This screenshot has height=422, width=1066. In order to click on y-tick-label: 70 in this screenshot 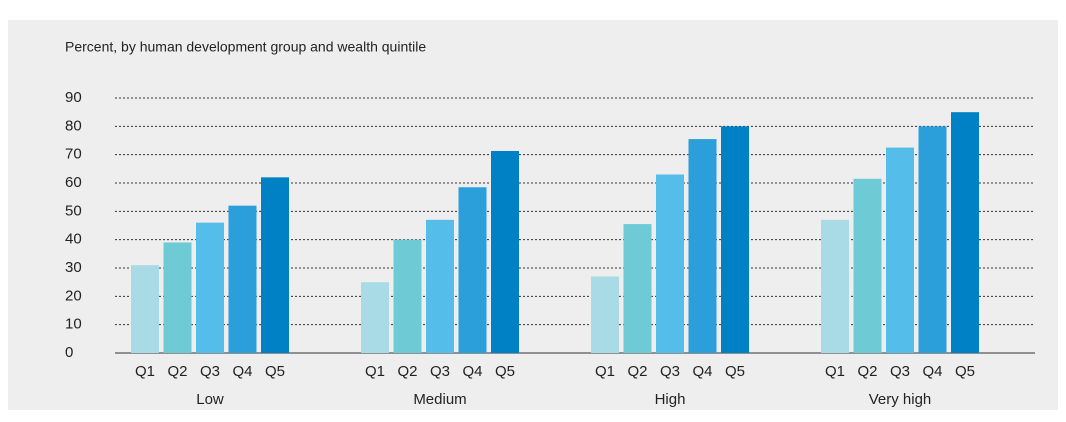, I will do `click(73, 154)`.